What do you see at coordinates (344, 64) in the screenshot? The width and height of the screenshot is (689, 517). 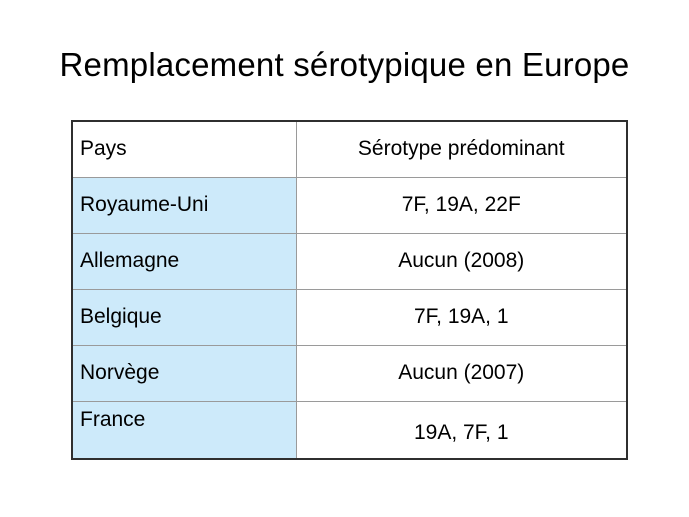 I see `slide-title: Remplacement sérotypique en Europe` at bounding box center [344, 64].